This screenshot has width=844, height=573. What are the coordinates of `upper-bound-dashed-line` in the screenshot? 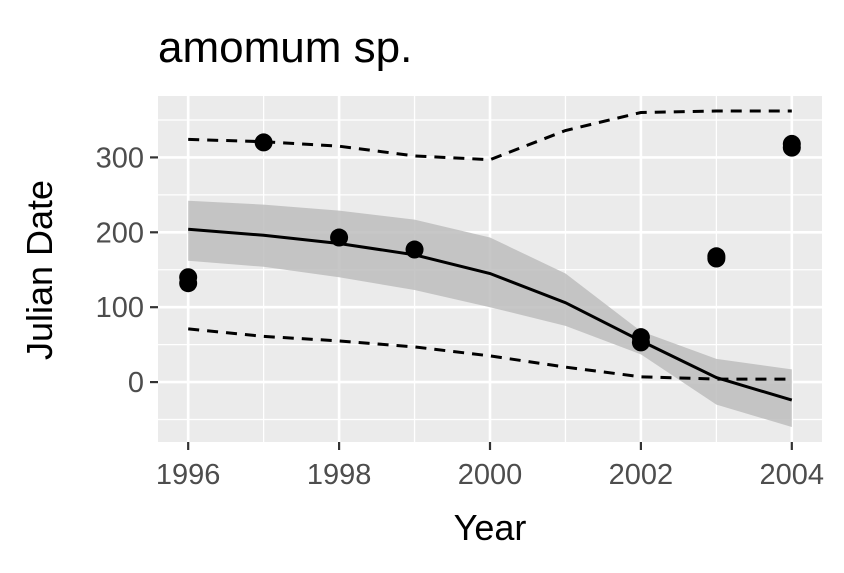 It's located at (490, 135).